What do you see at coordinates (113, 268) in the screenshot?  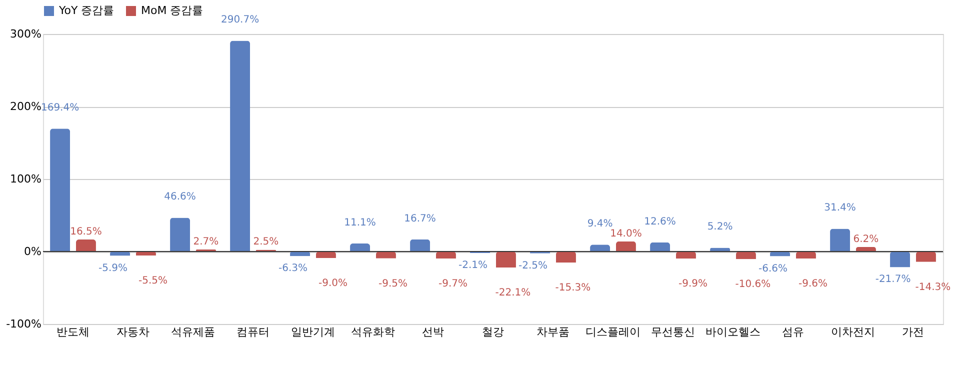 I see `data-label: -5.9%` at bounding box center [113, 268].